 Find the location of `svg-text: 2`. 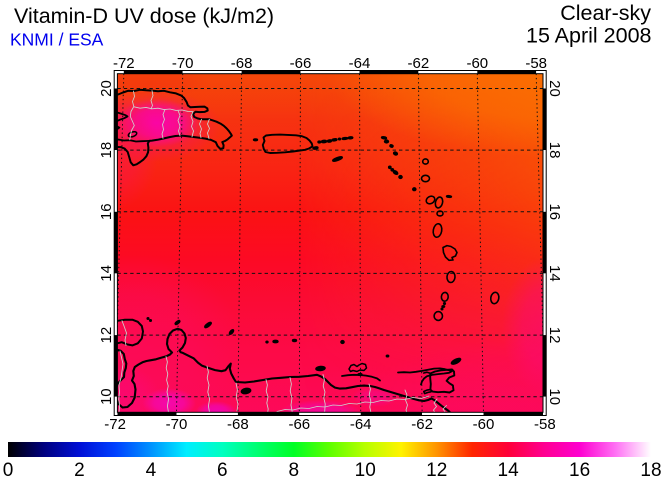

svg-text: 2 is located at coordinates (79, 470).